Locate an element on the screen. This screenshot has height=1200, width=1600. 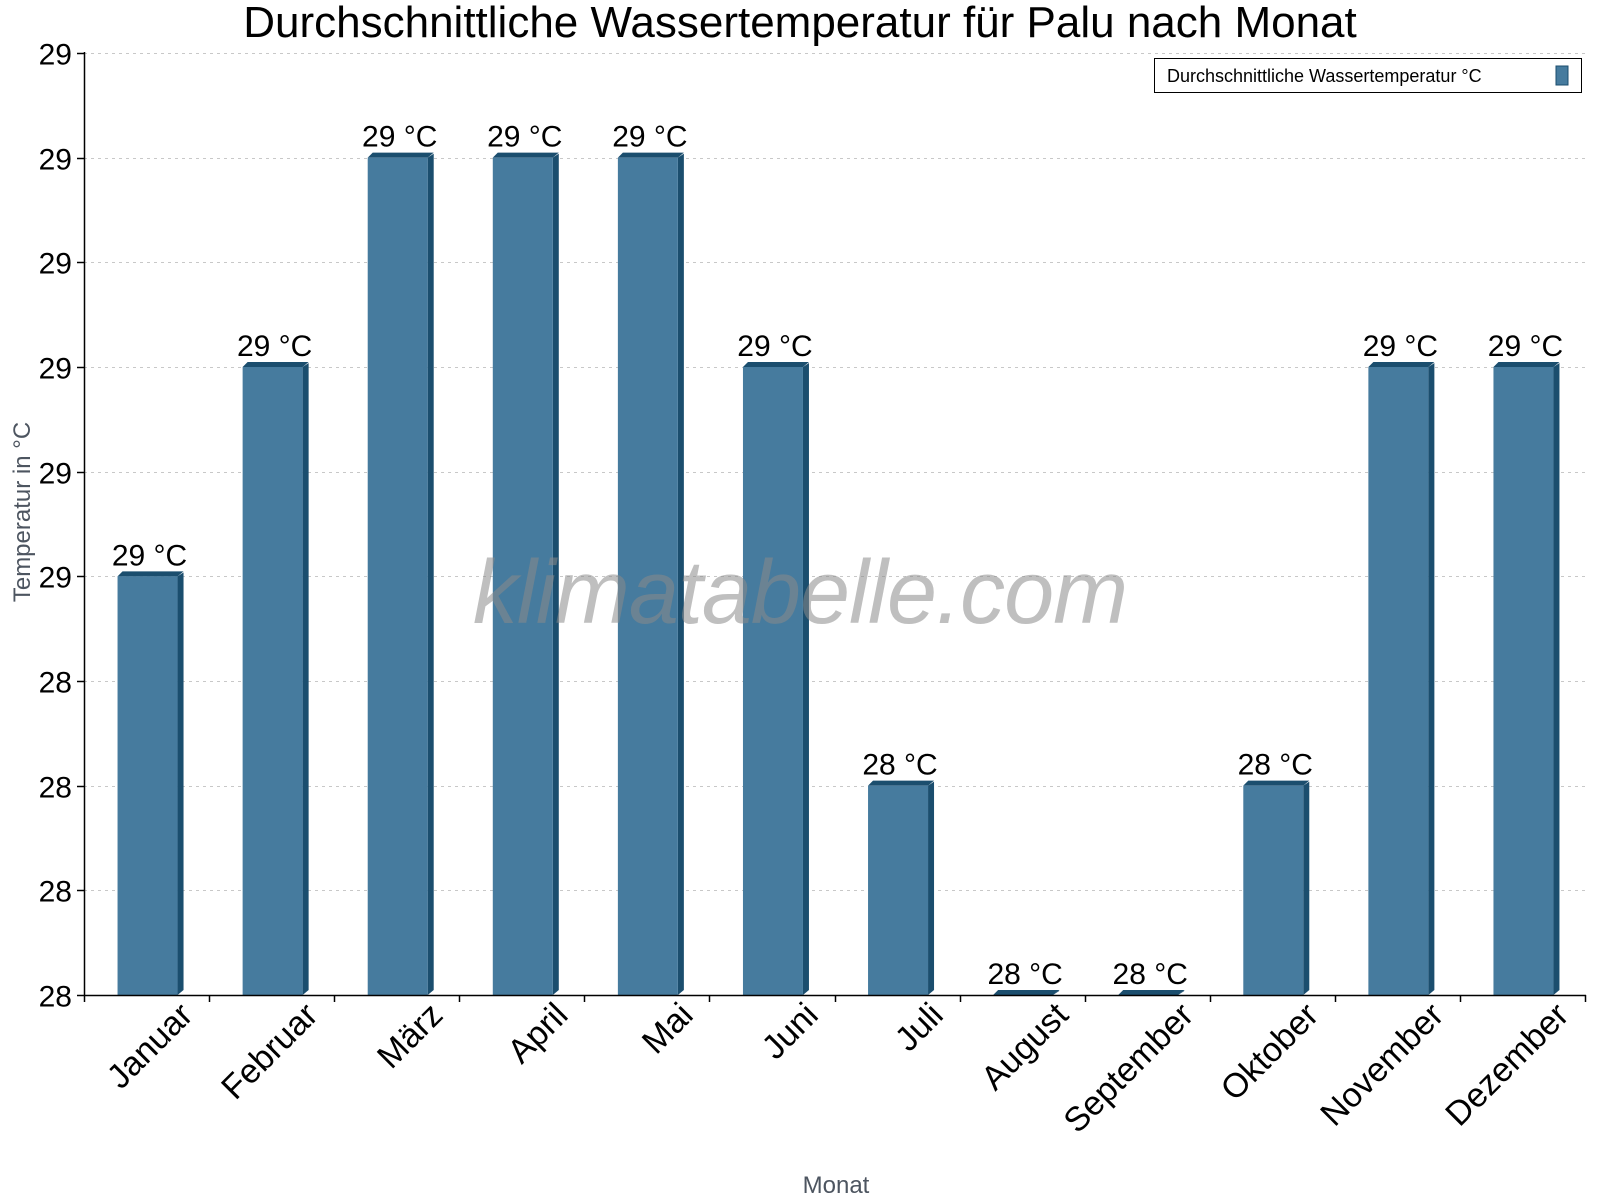
y-axis-title: Temperatur in °C is located at coordinates (22, 512).